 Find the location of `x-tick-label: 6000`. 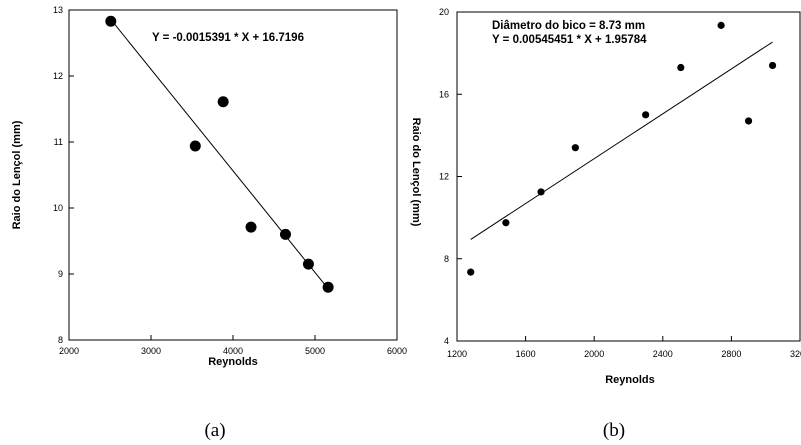

x-tick-label: 6000 is located at coordinates (397, 351).